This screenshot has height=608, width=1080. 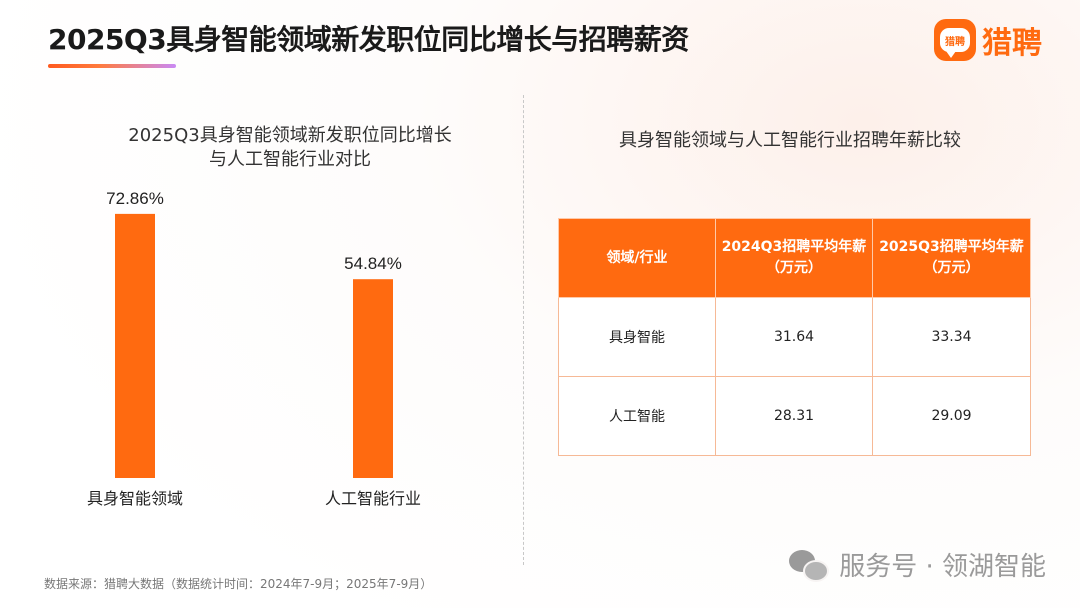 I want to click on table-header-cell: 2024Q3招聘平均年薪 （万元）, so click(x=794, y=258).